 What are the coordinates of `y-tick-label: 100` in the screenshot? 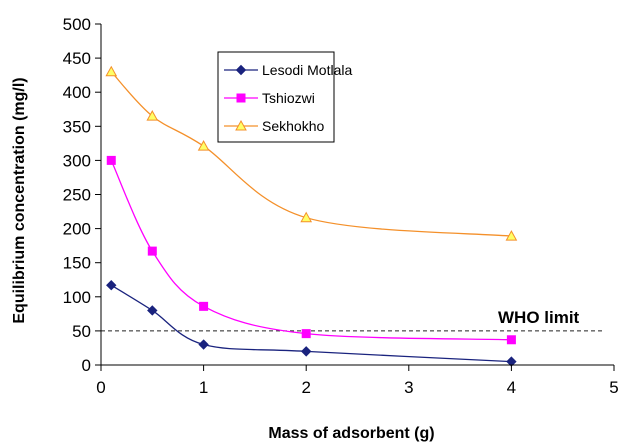 It's located at (77, 297).